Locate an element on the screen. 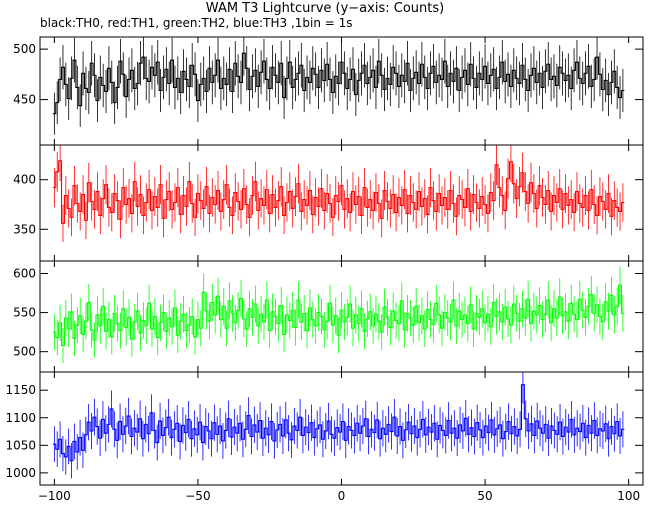 The height and width of the screenshot is (505, 650). series-th0-line is located at coordinates (338, 83).